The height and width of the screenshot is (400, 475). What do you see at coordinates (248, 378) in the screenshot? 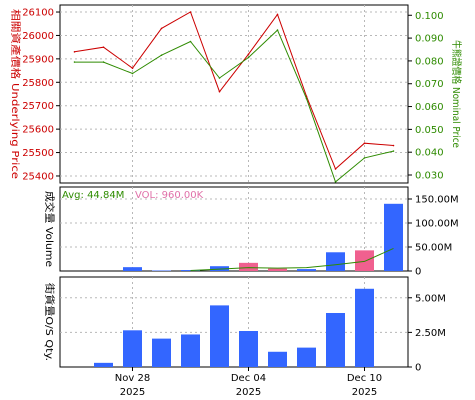
I see `x-axis-date-label: Dec 04` at bounding box center [248, 378].